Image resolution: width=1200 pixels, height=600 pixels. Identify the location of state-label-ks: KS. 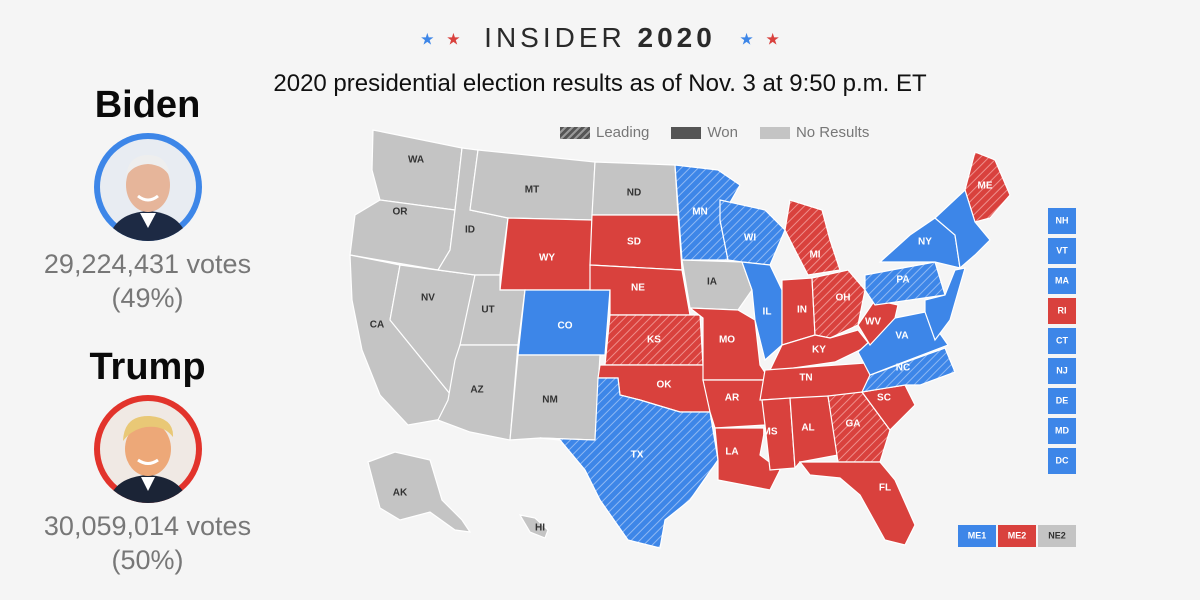
(654, 340).